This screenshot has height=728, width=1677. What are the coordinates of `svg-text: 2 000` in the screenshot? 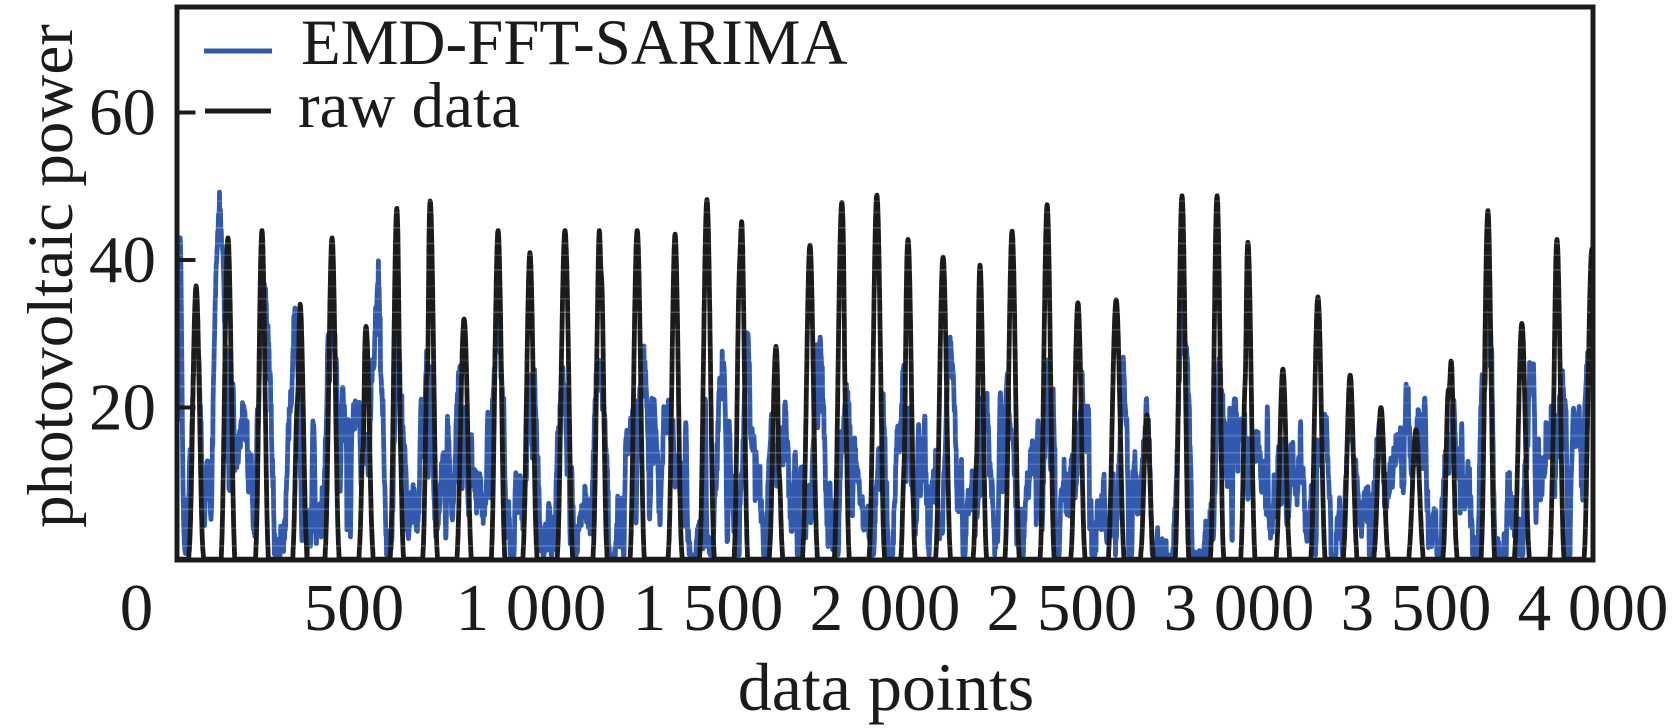 It's located at (885, 608).